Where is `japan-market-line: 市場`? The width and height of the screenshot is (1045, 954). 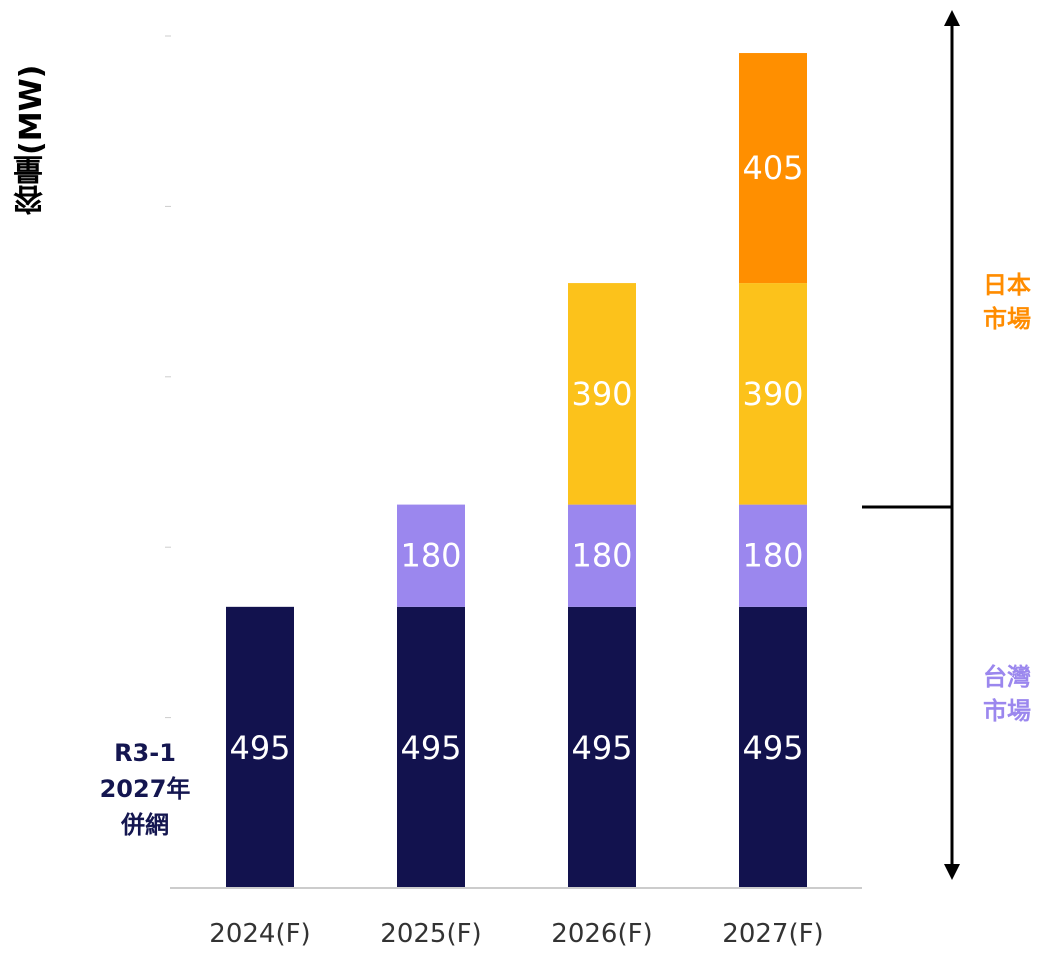 japan-market-line: 市場 is located at coordinates (1007, 319).